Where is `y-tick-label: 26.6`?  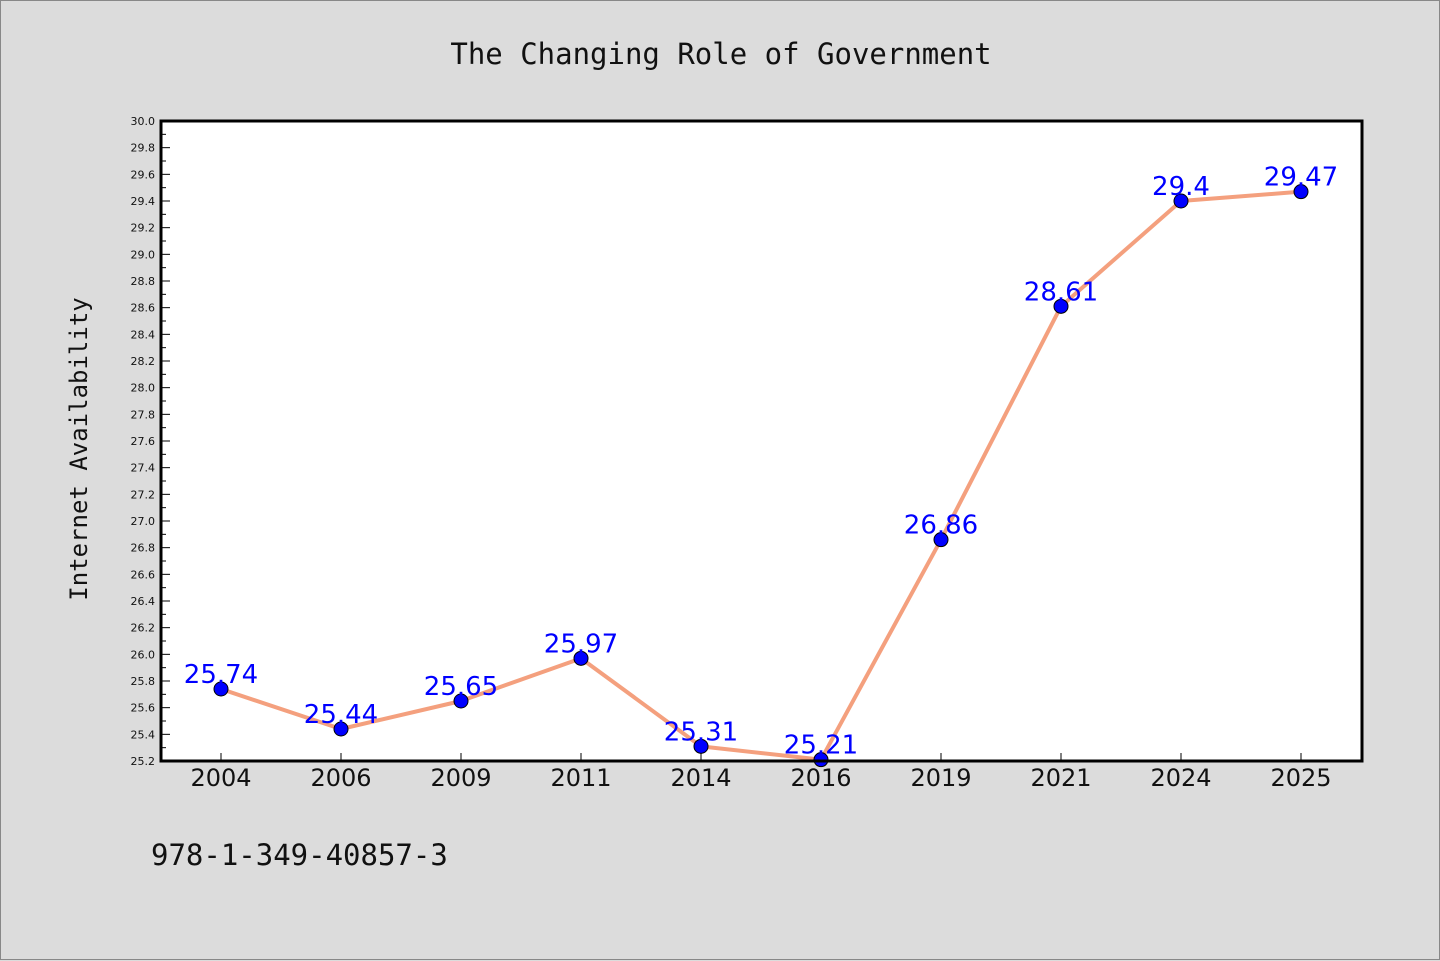 y-tick-label: 26.6 is located at coordinates (143, 574).